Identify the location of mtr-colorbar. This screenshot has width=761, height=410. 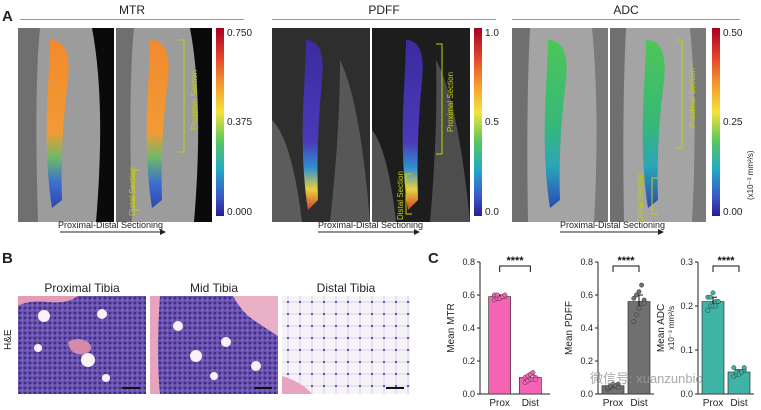
(220, 122).